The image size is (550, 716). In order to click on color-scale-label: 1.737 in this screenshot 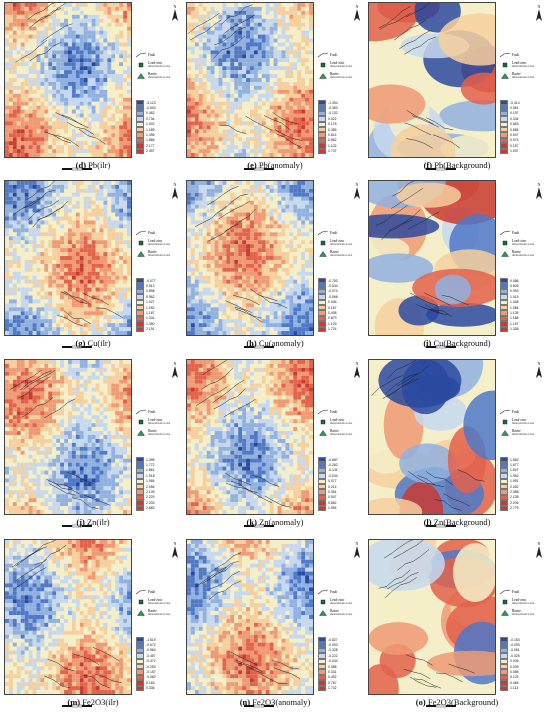, I will do `click(332, 151)`.